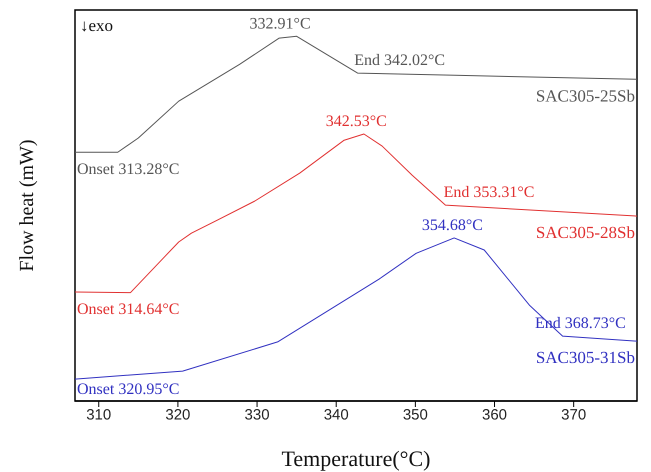 The height and width of the screenshot is (472, 651). What do you see at coordinates (585, 358) in the screenshot?
I see `series-label: SAC305-31Sb` at bounding box center [585, 358].